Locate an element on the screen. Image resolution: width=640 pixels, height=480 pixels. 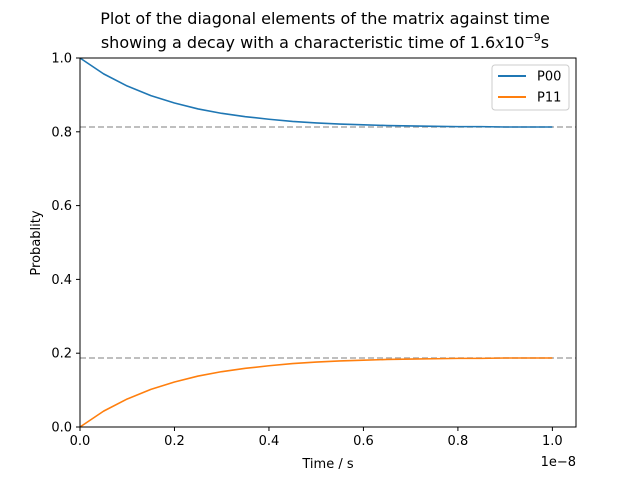
y-axis-ticks: 0.0 0.2 0.4 0.6 0.8 1.0 is located at coordinates (65, 244).